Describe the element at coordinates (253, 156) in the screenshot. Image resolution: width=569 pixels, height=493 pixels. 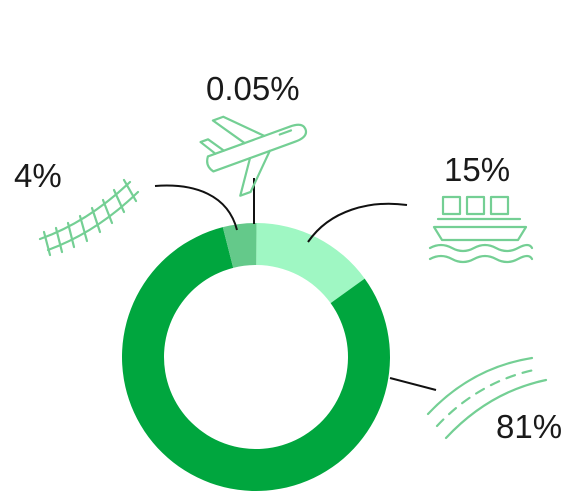
I see `airplane-icon` at that location.